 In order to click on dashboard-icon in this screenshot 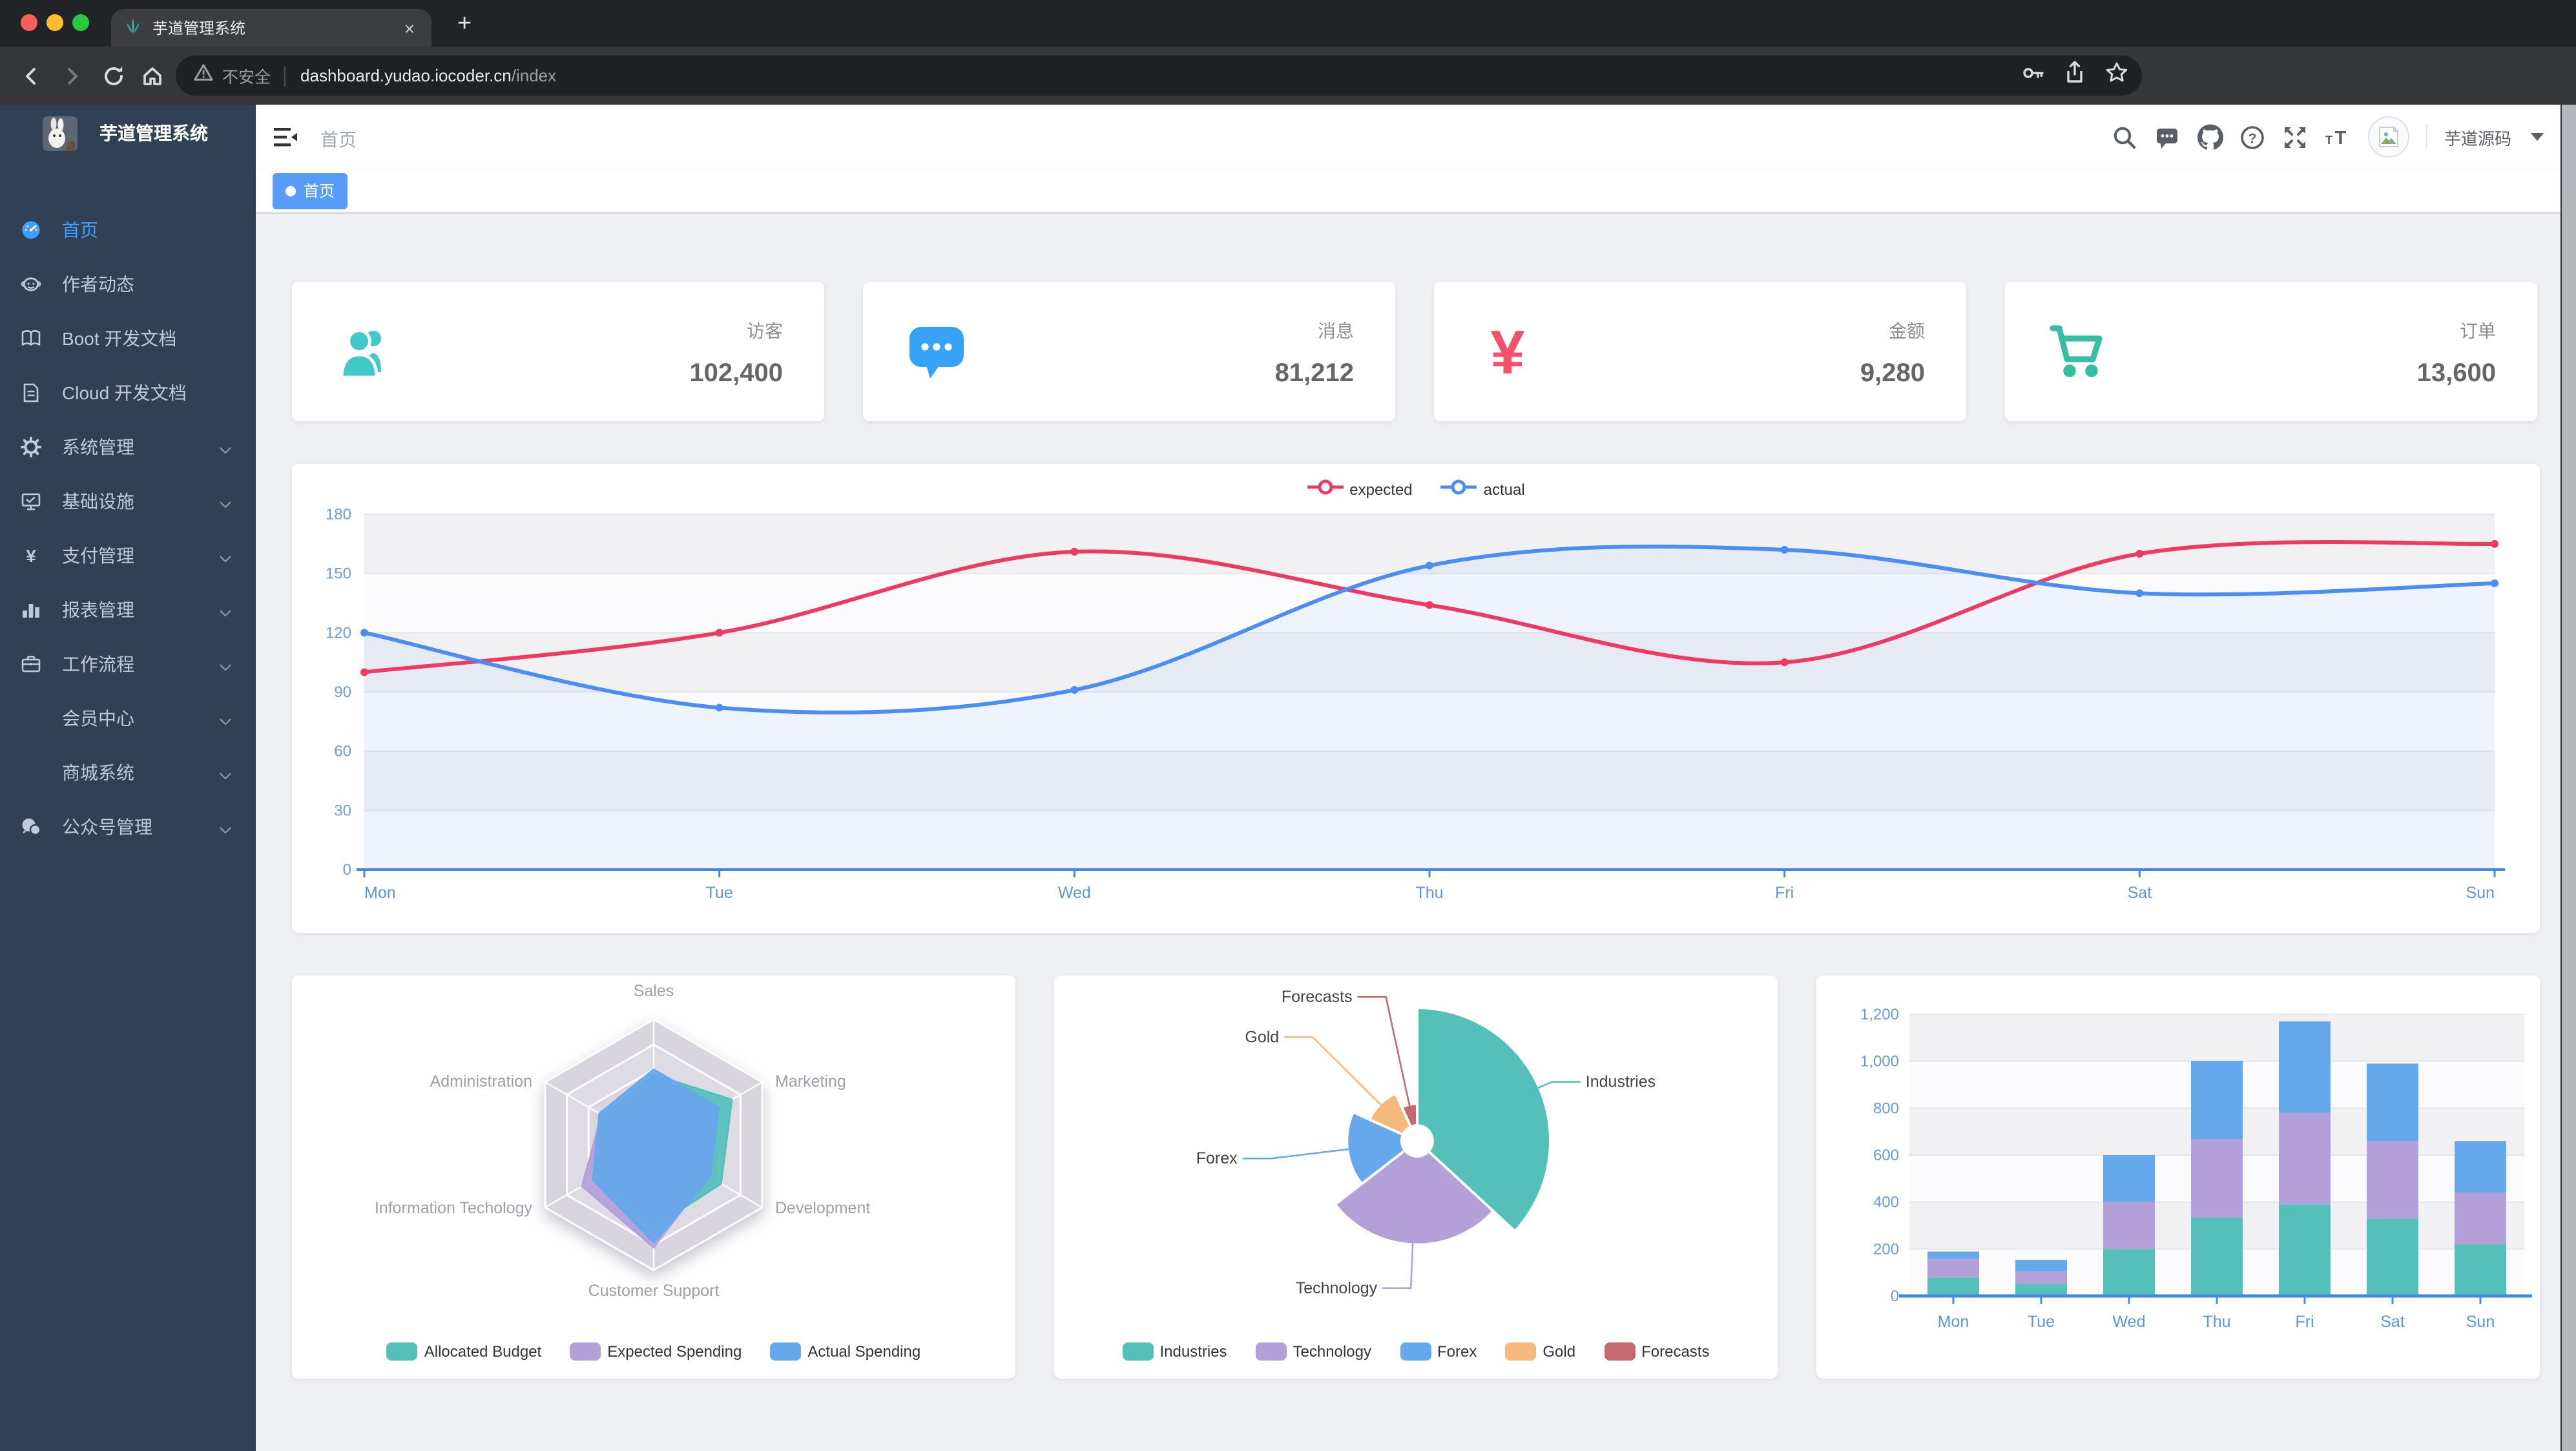, I will do `click(31, 230)`.